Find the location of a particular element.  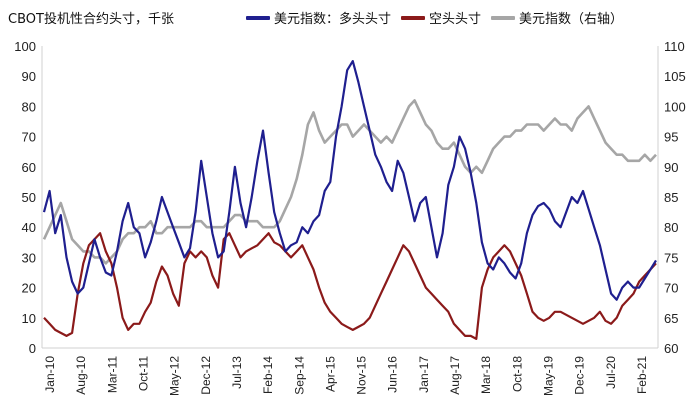

x-tick-label: Mar-11 is located at coordinates (112, 374).